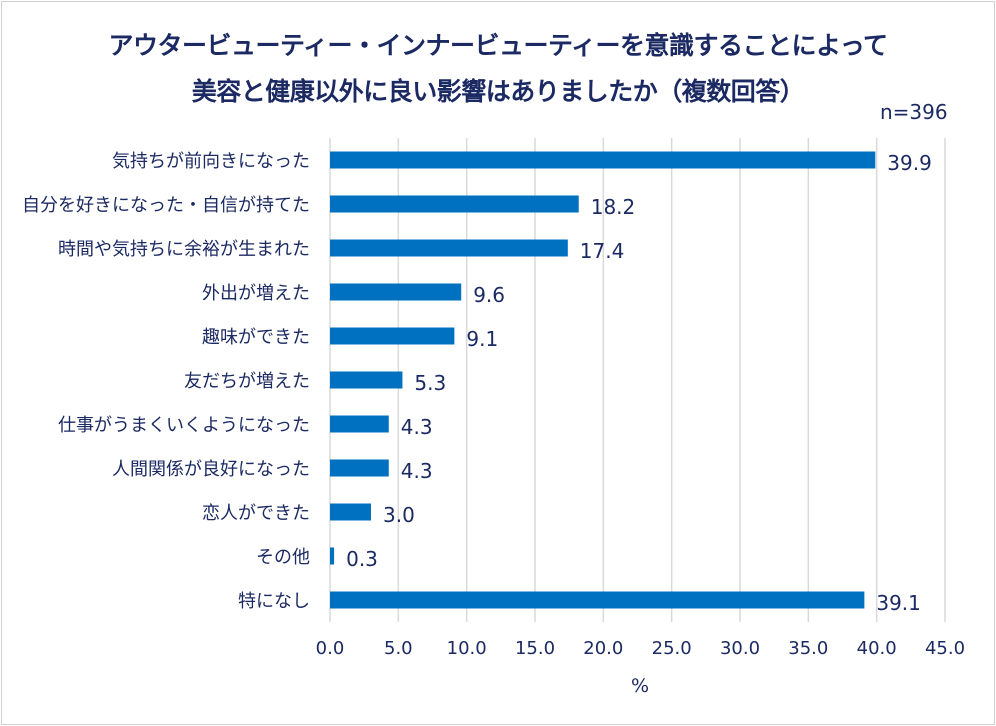  I want to click on category-label: 恋人ができた, so click(256, 513).